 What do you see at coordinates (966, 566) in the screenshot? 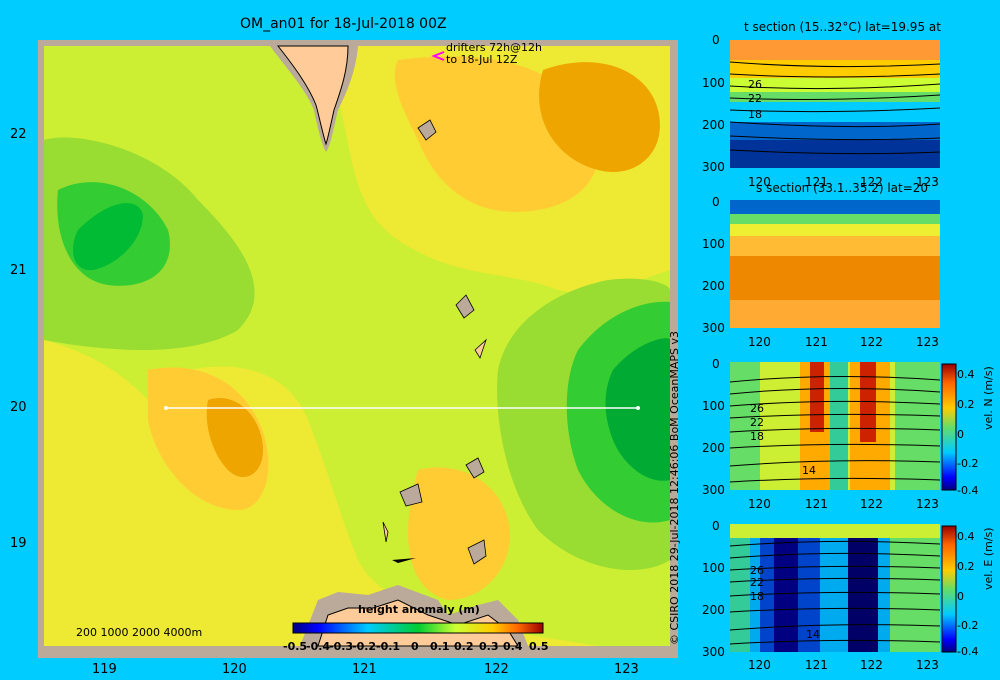
I see `ve-cbar-tick: 0.2` at bounding box center [966, 566].